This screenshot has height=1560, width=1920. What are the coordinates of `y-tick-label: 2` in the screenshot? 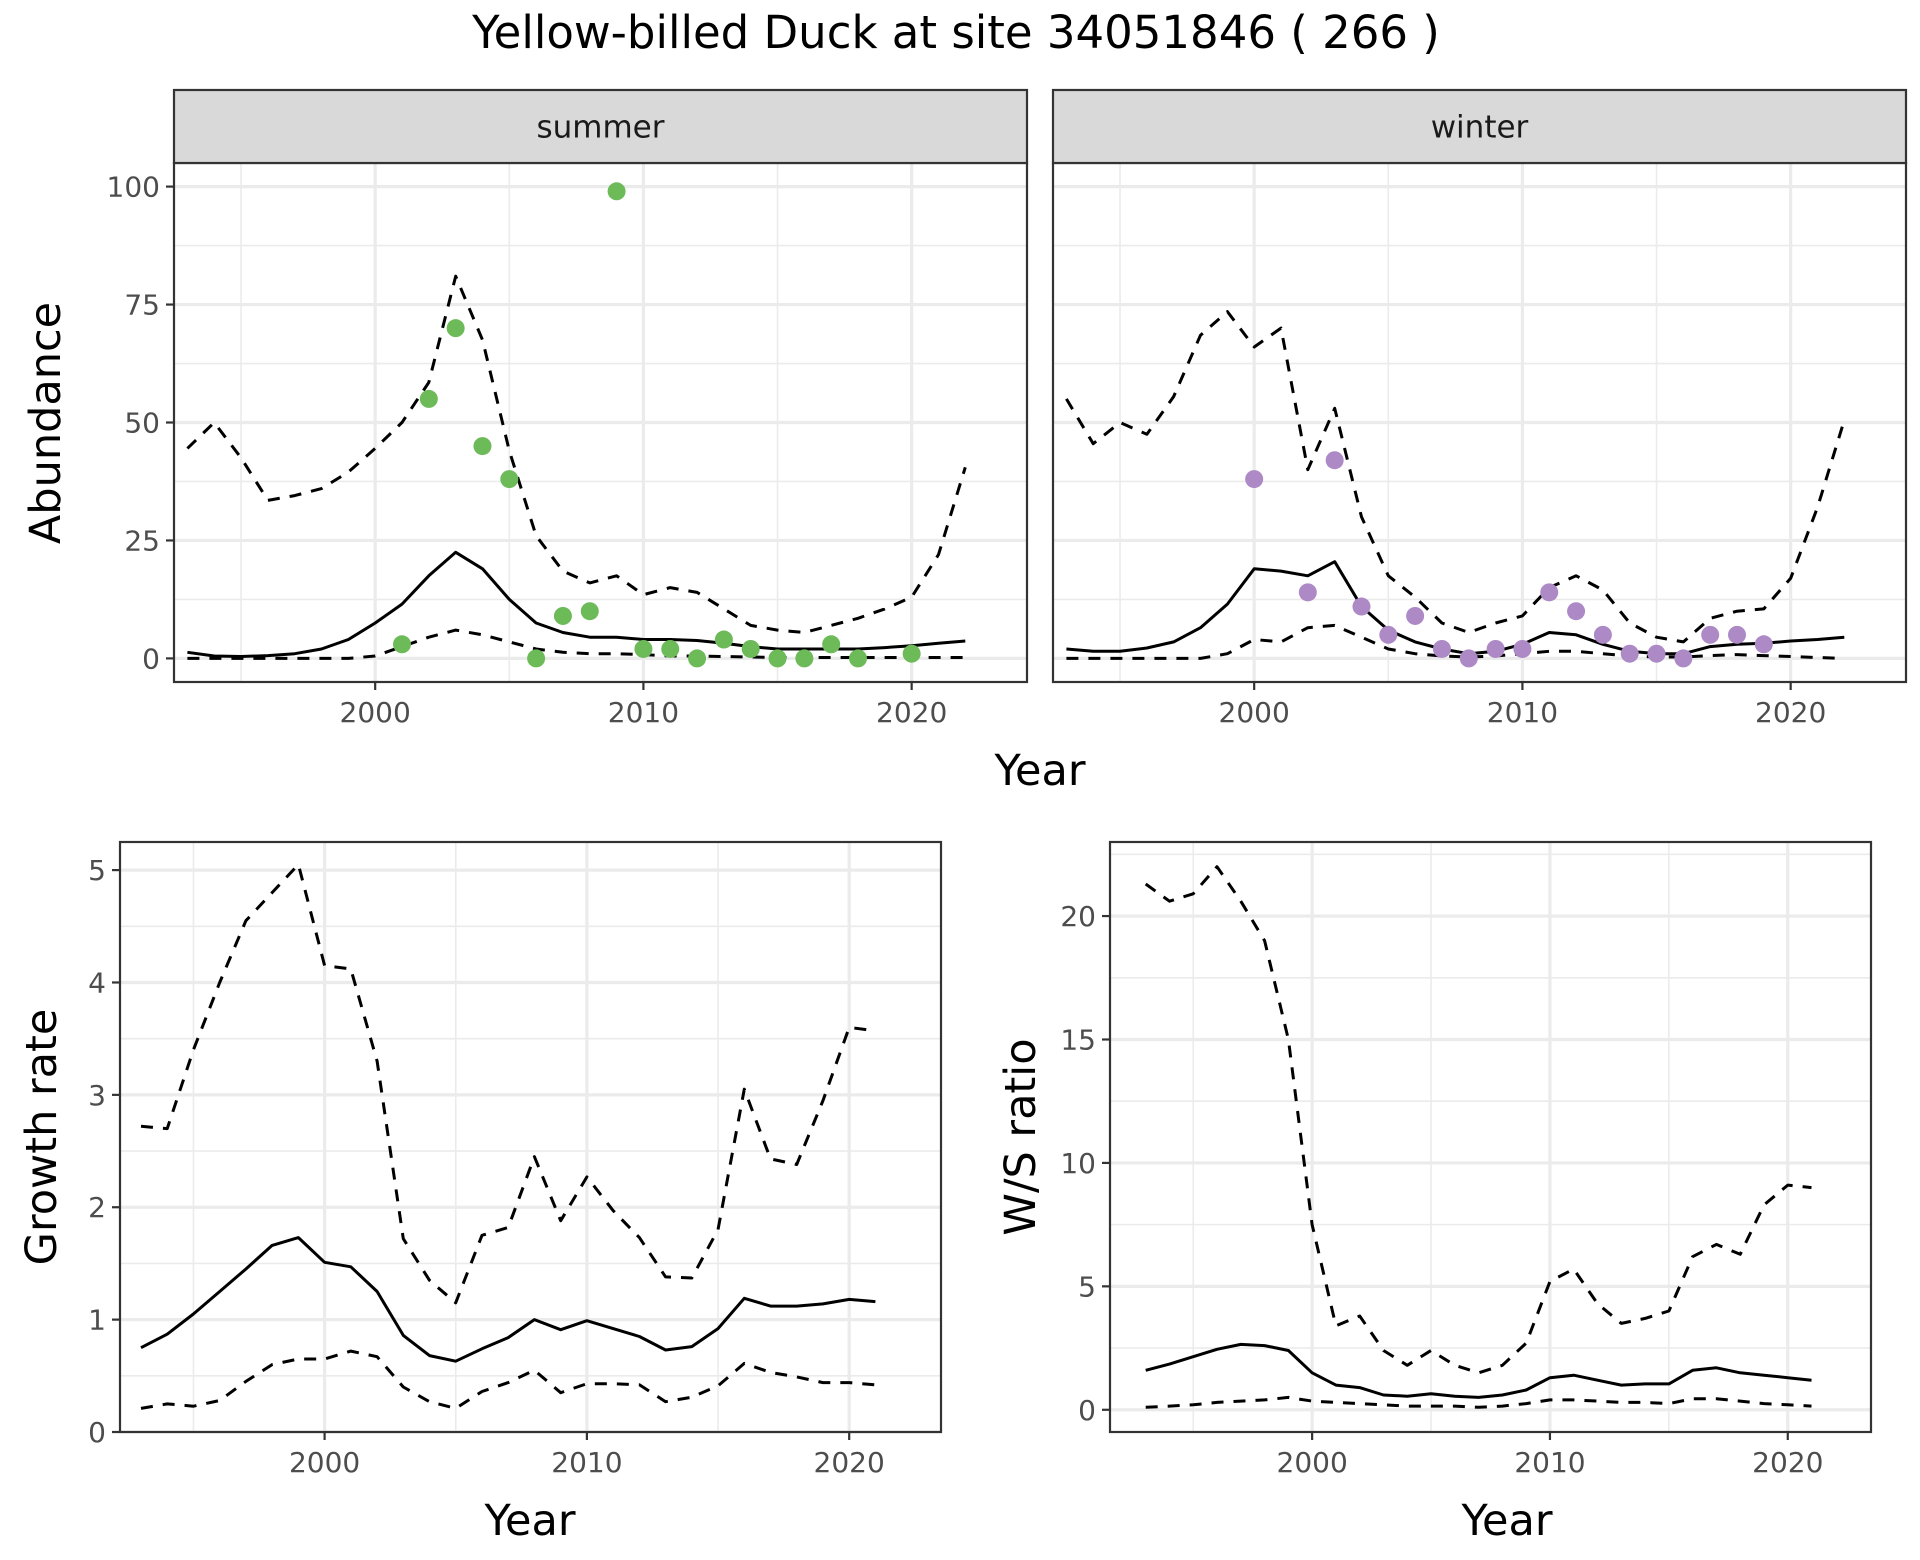 It's located at (97, 1207).